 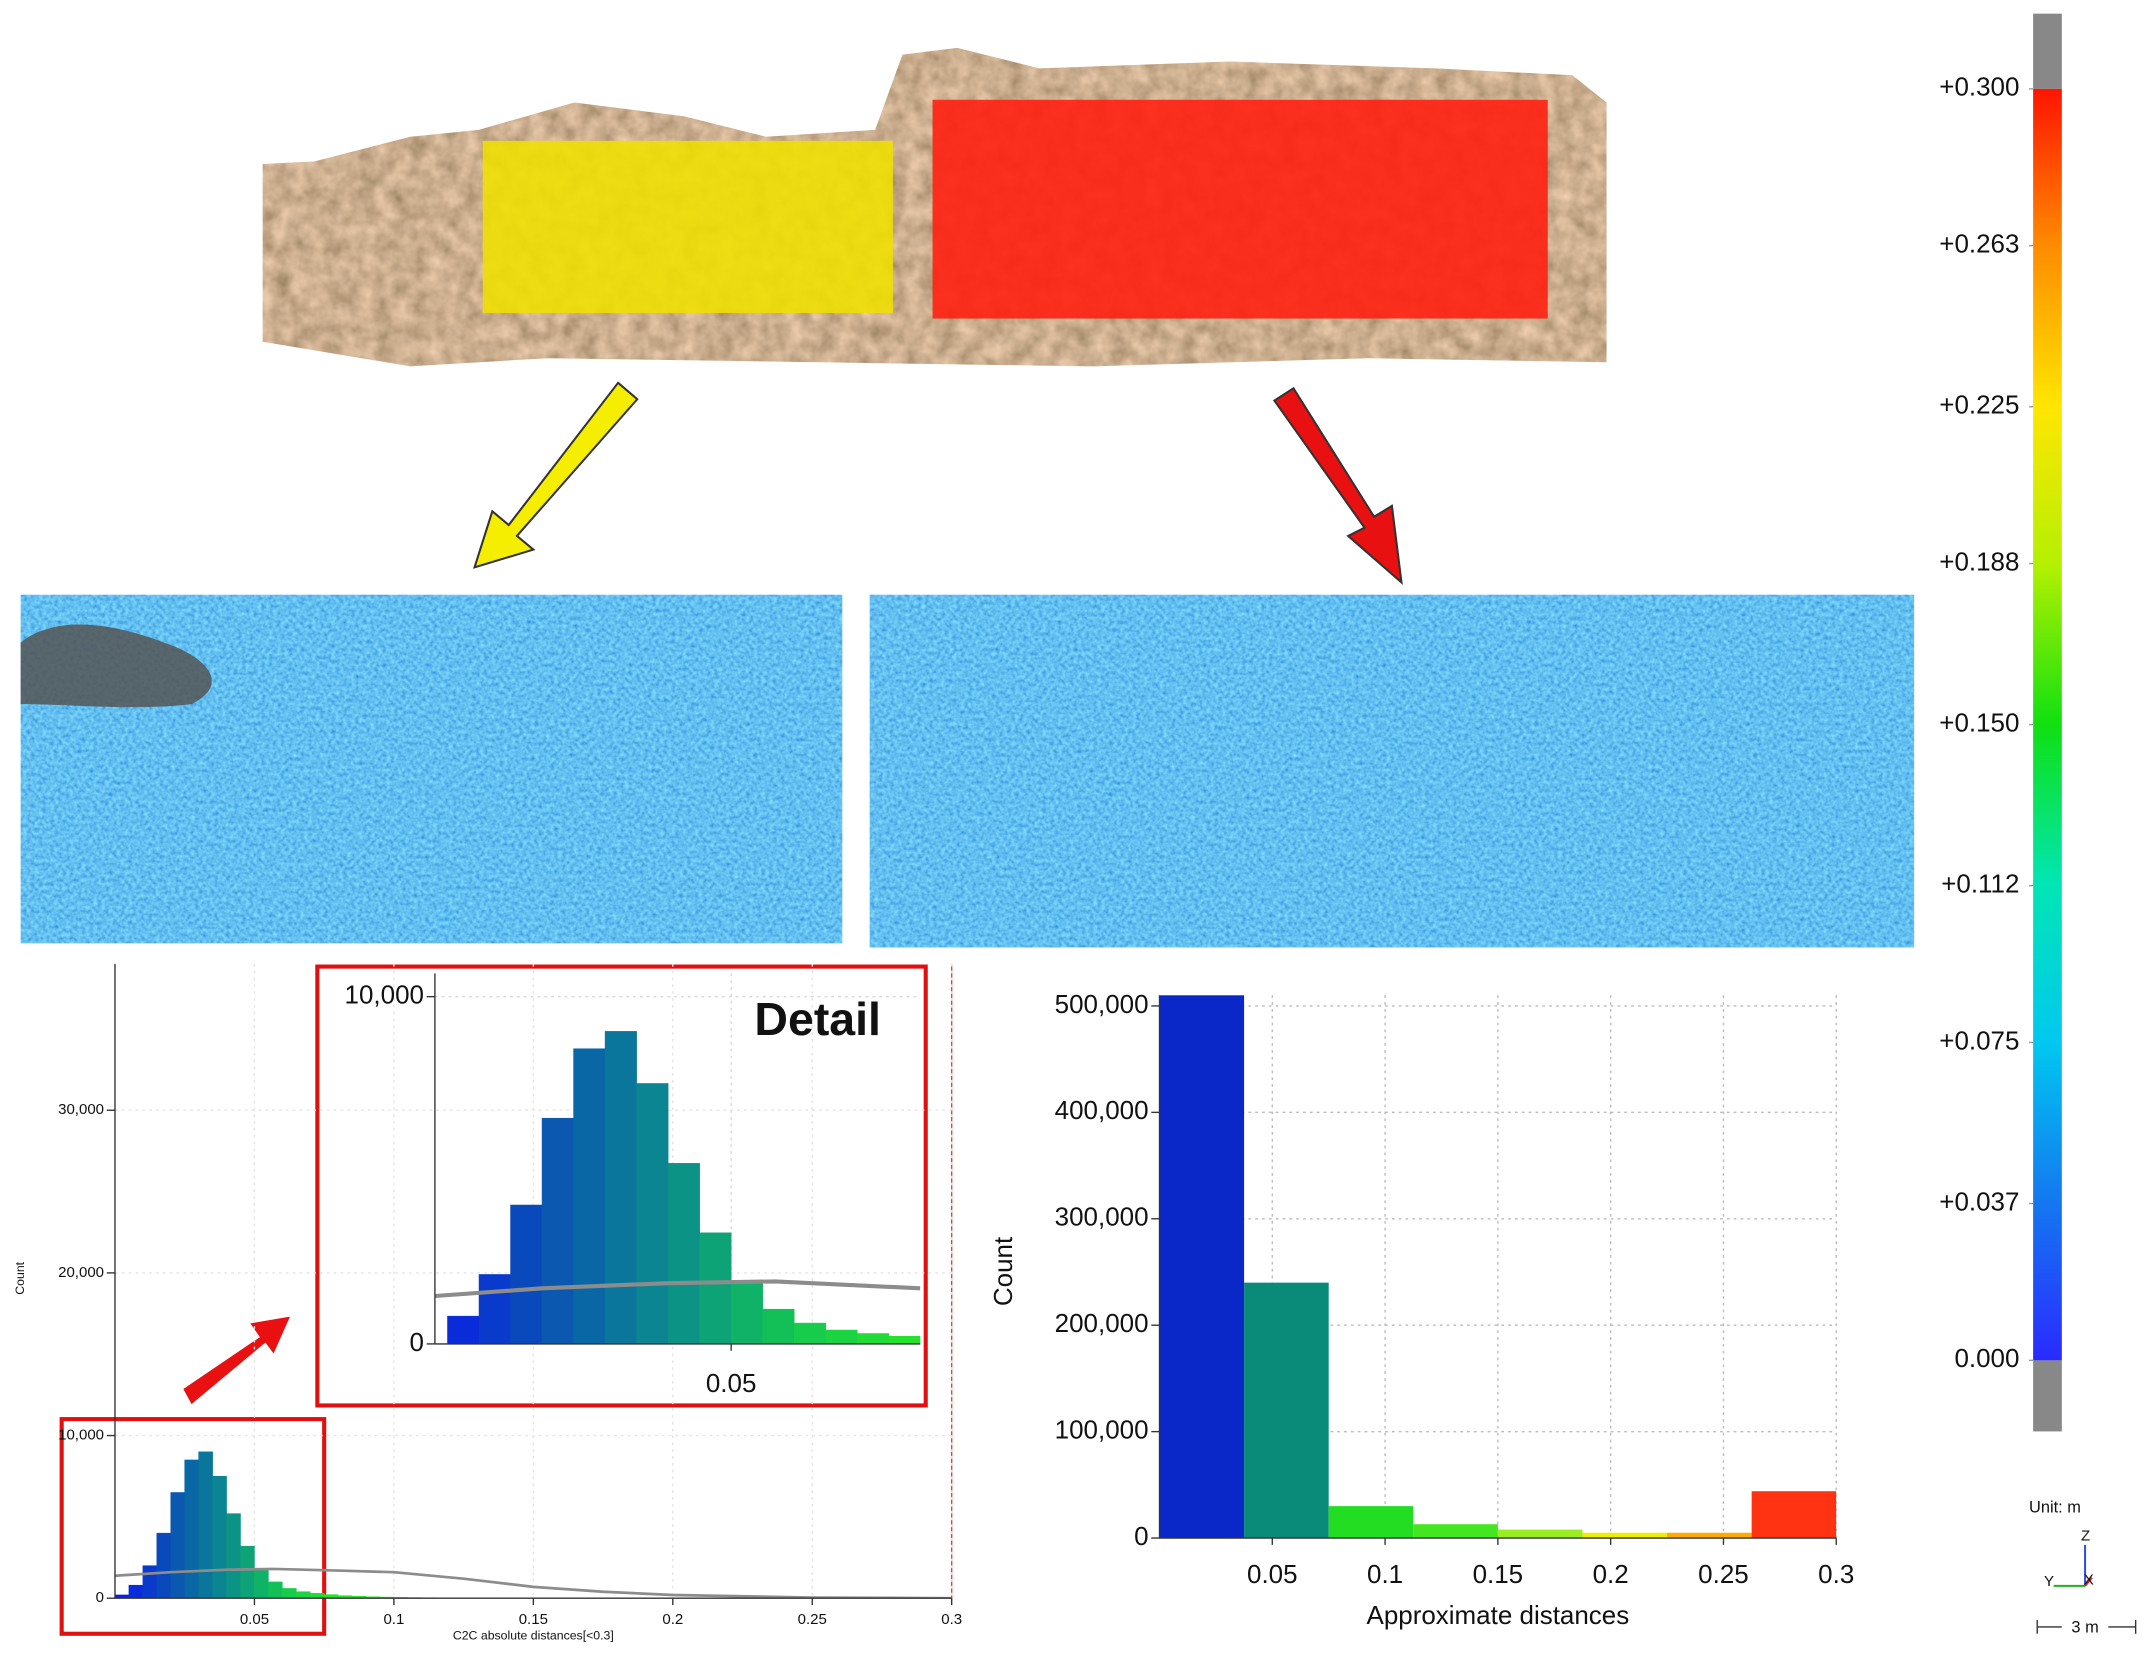 What do you see at coordinates (81, 1109) in the screenshot?
I see `y-tick-label: 30,000` at bounding box center [81, 1109].